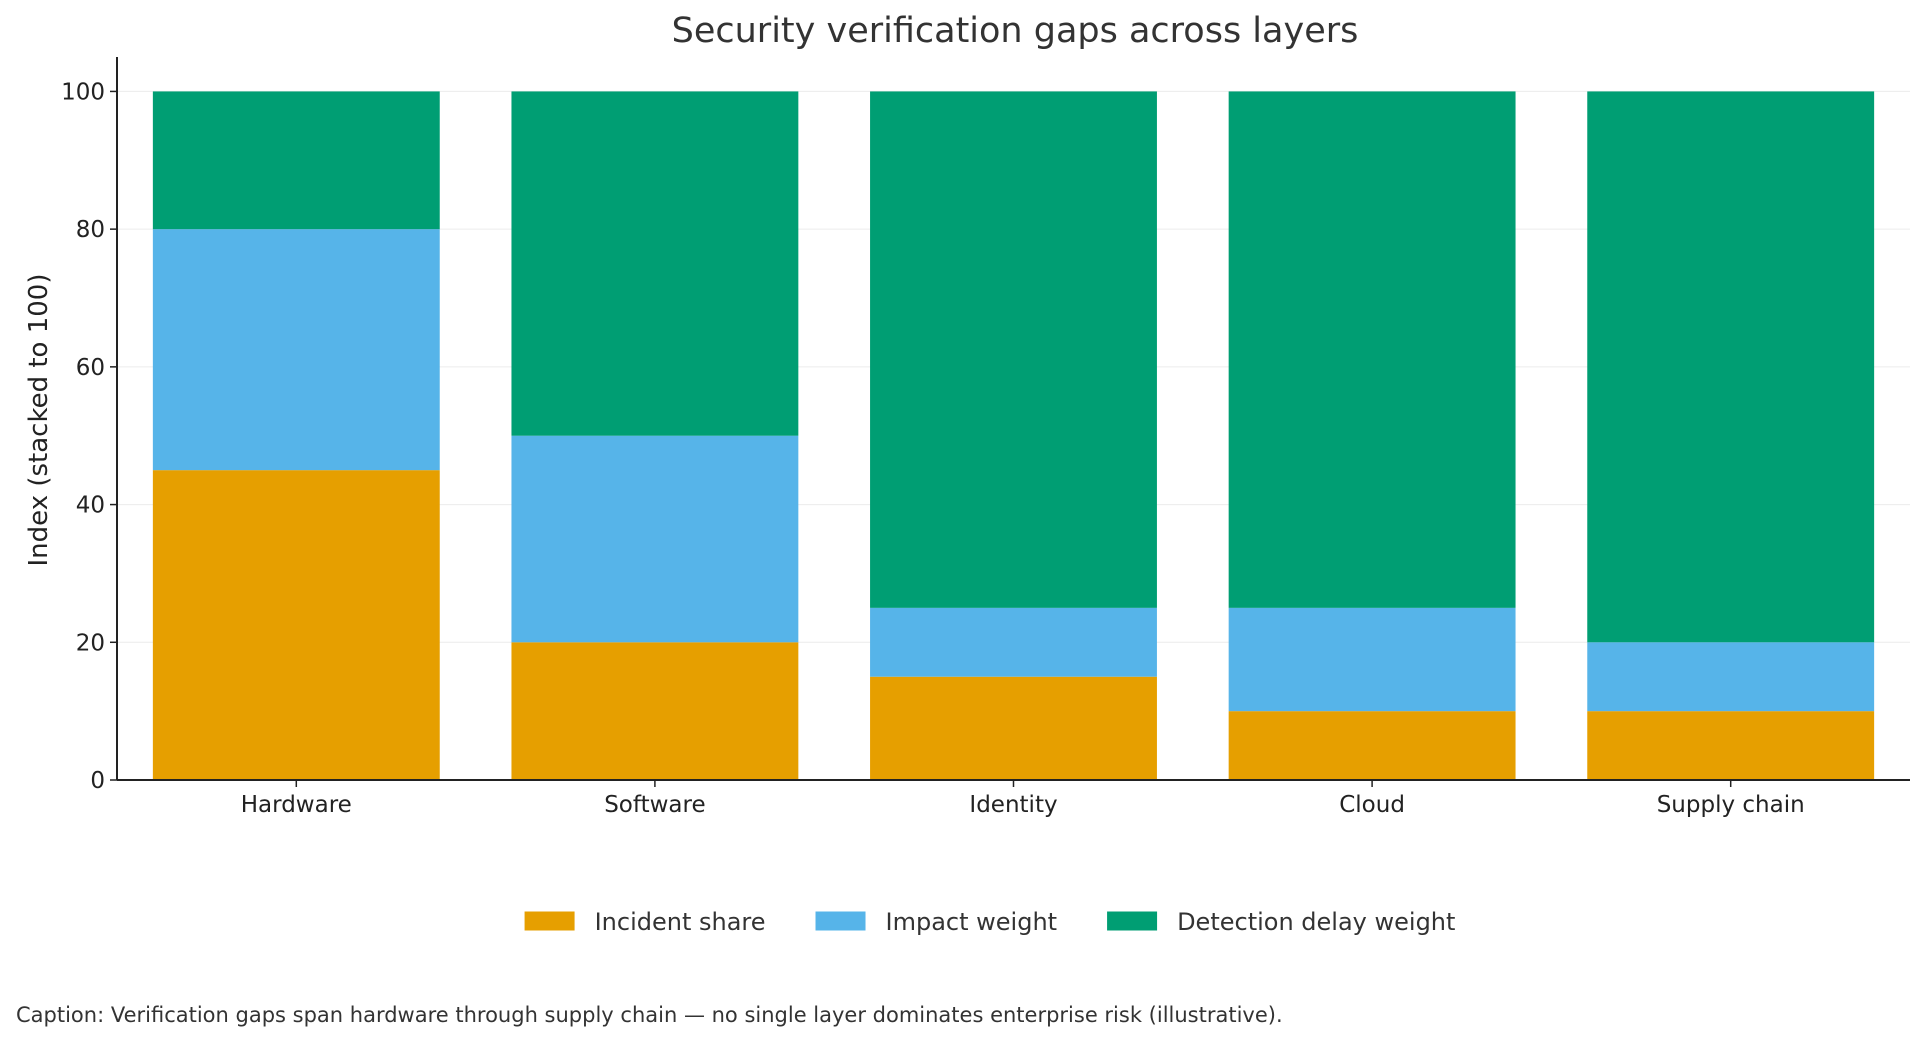 This screenshot has height=1041, width=1920. What do you see at coordinates (296, 805) in the screenshot?
I see `x-tick-label-hardware: Hardware` at bounding box center [296, 805].